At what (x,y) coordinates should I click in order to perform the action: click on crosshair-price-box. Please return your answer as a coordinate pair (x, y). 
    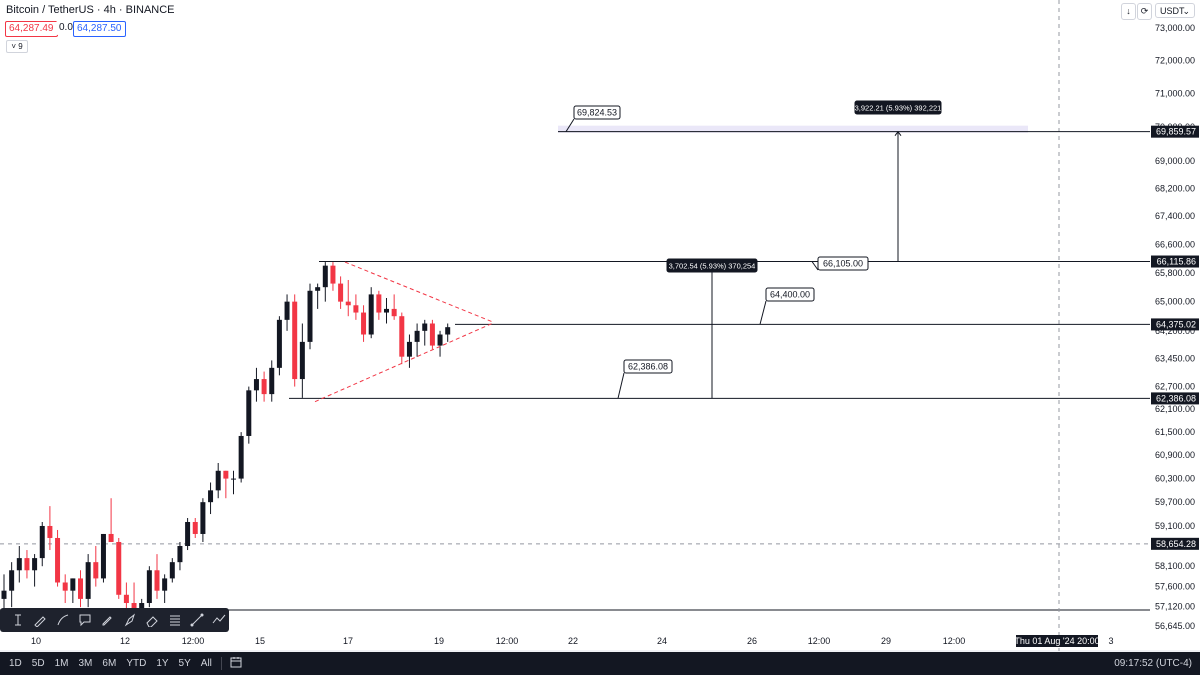
    Looking at the image, I should click on (1175, 543).